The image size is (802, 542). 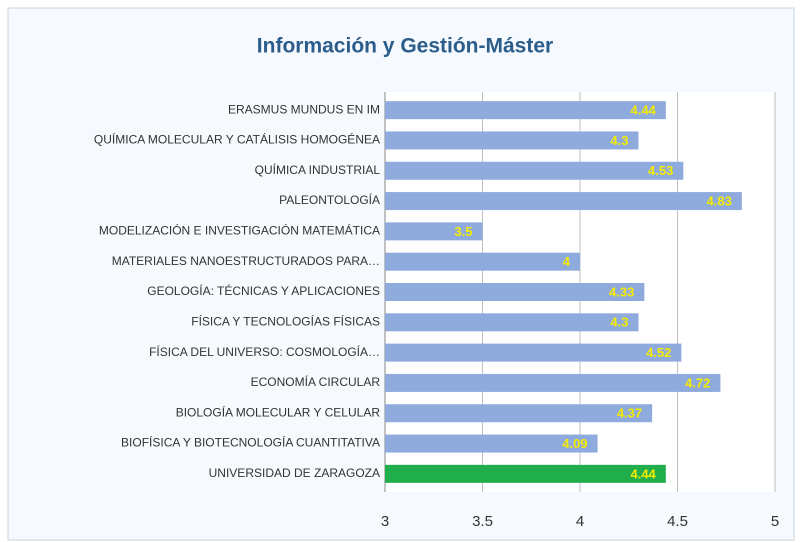 I want to click on chart-title: Información y Gestión-Máster, so click(x=405, y=46).